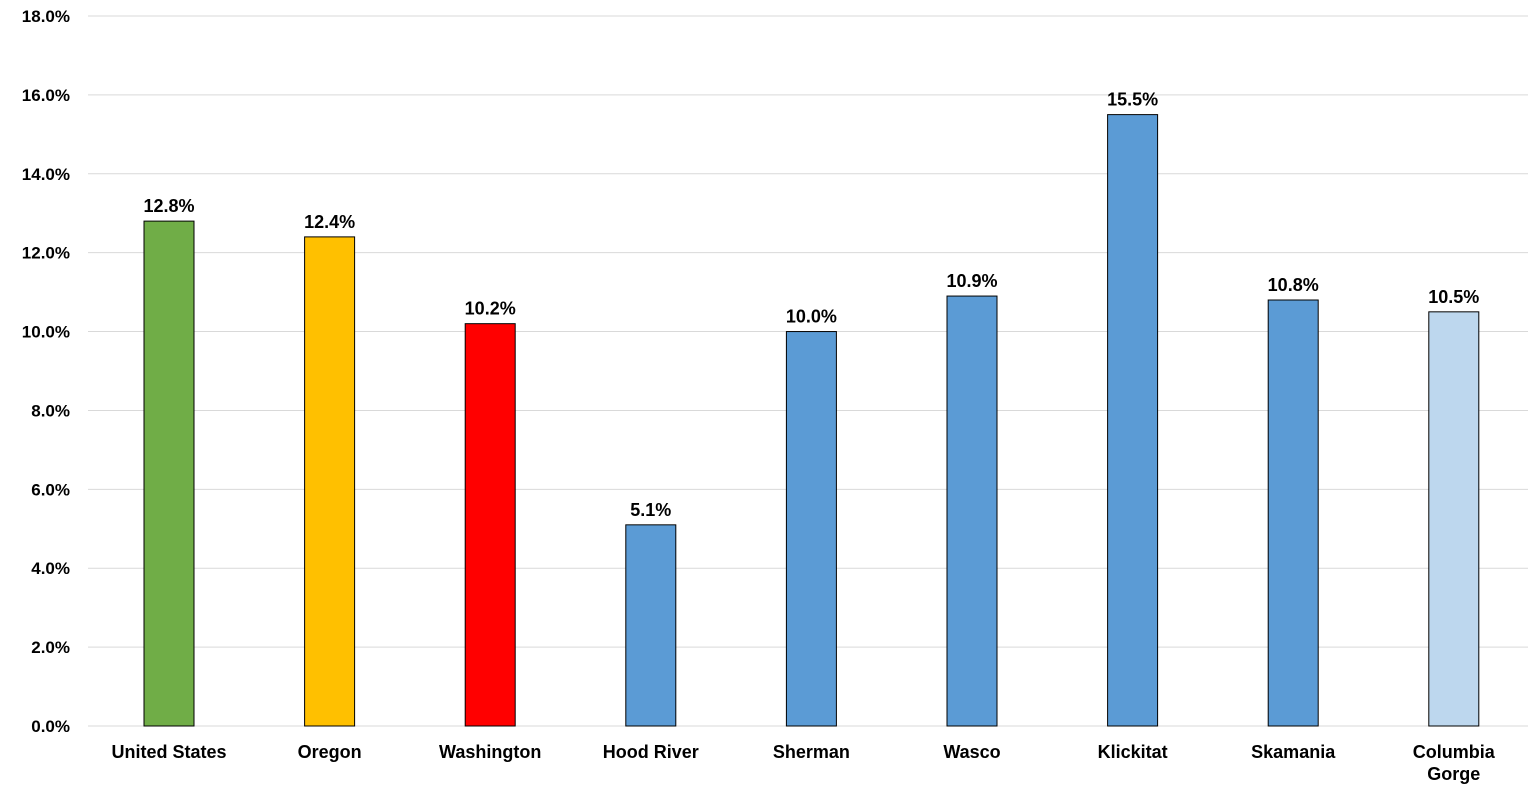  What do you see at coordinates (50, 726) in the screenshot?
I see `y-tick-label: 0.0%` at bounding box center [50, 726].